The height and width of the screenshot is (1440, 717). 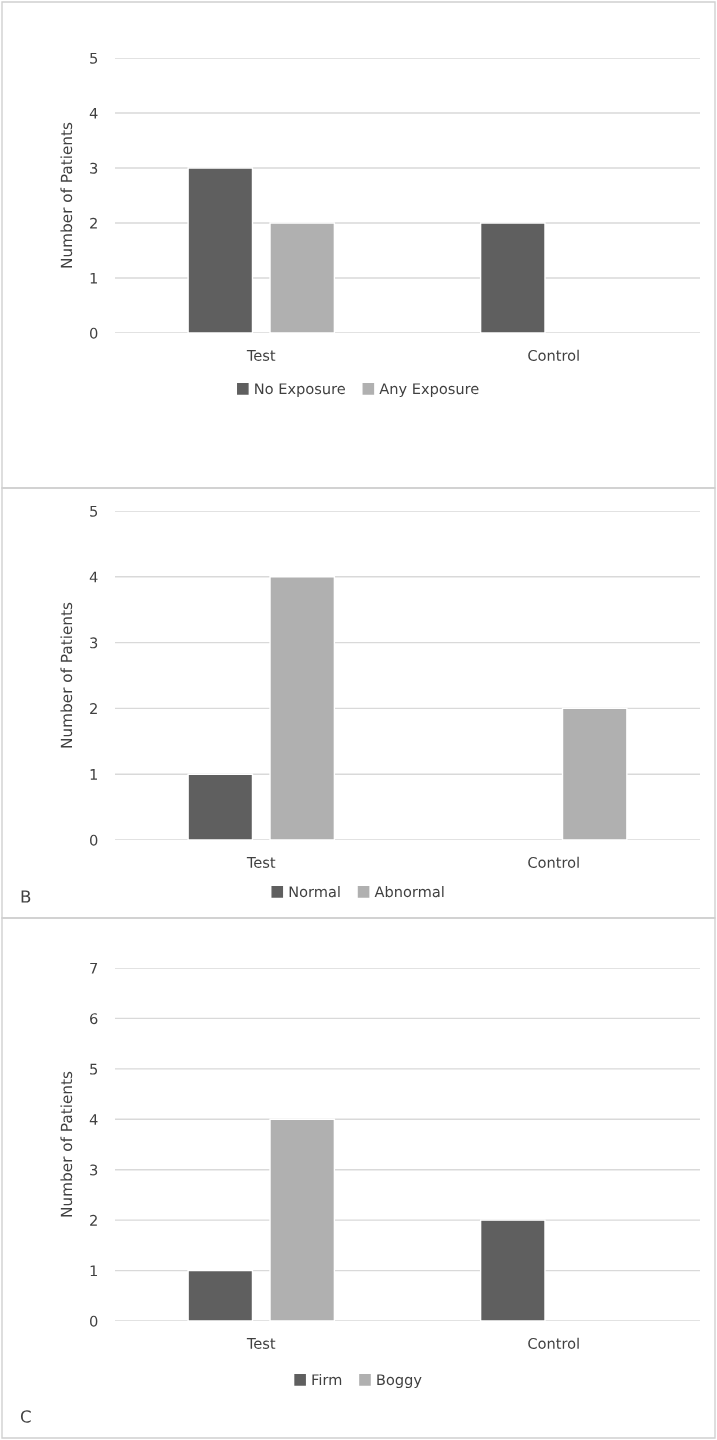 I want to click on legend-label: Abnormal, so click(x=409, y=891).